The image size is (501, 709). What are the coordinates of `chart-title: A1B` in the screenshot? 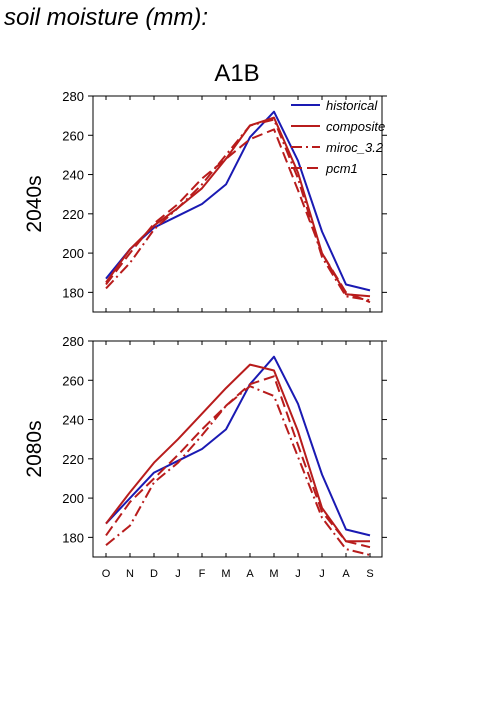 It's located at (236, 73).